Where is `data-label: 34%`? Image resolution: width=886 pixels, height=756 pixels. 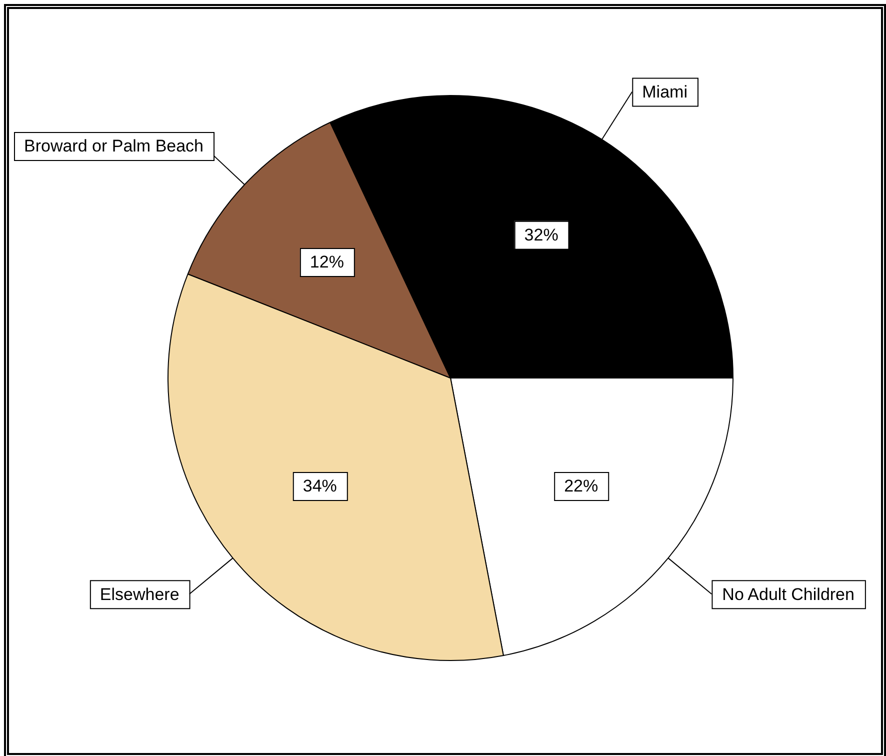 data-label: 34% is located at coordinates (319, 486).